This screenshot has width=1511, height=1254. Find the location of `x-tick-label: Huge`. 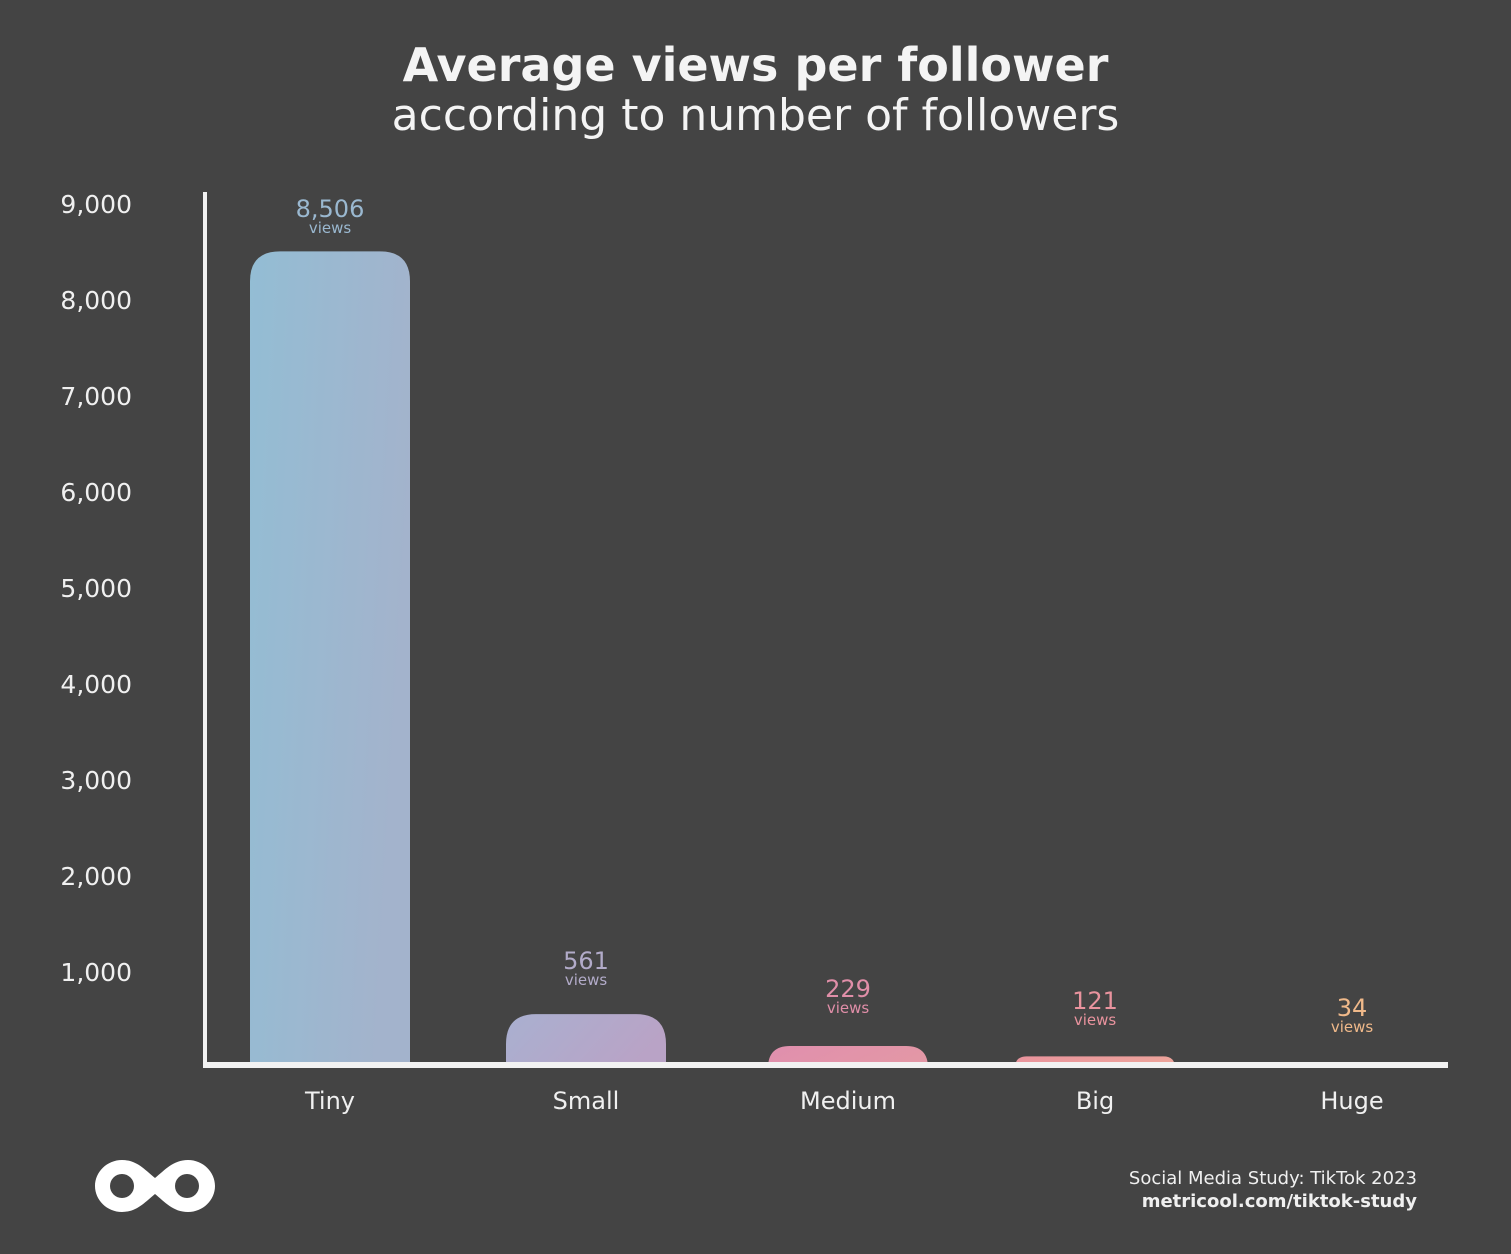

x-tick-label: Huge is located at coordinates (1351, 1101).